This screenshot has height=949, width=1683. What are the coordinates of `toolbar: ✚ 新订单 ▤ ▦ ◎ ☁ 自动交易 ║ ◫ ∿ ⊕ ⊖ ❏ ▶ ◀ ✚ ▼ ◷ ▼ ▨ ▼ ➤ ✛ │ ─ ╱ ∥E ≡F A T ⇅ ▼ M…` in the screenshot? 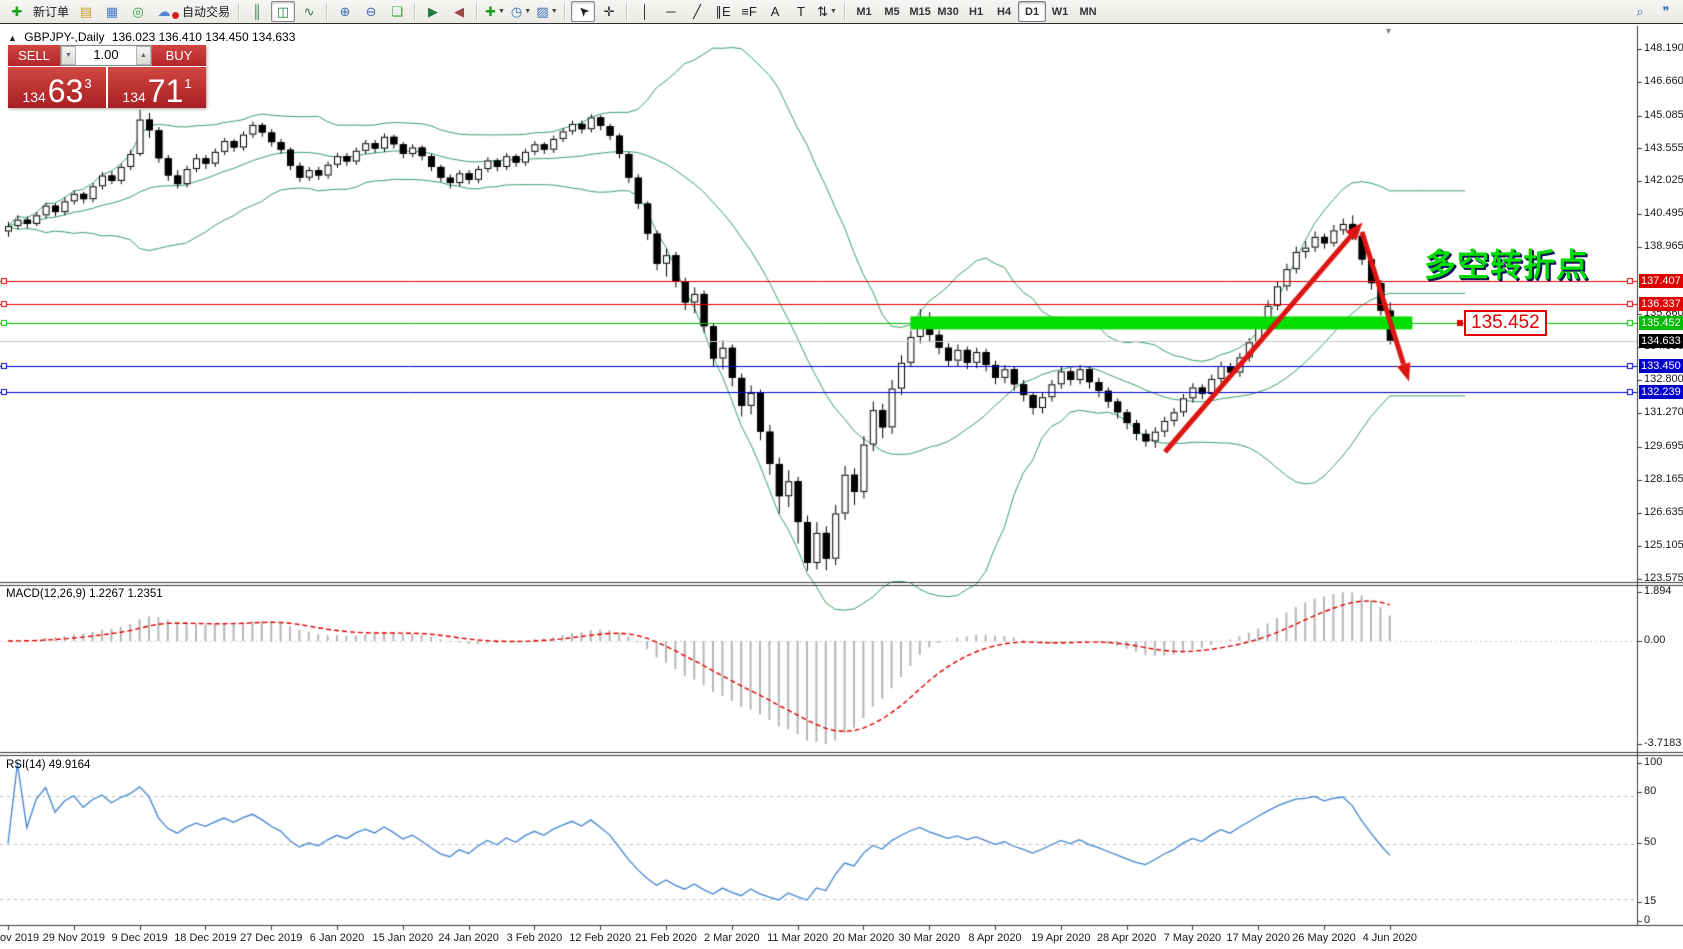 It's located at (841, 12).